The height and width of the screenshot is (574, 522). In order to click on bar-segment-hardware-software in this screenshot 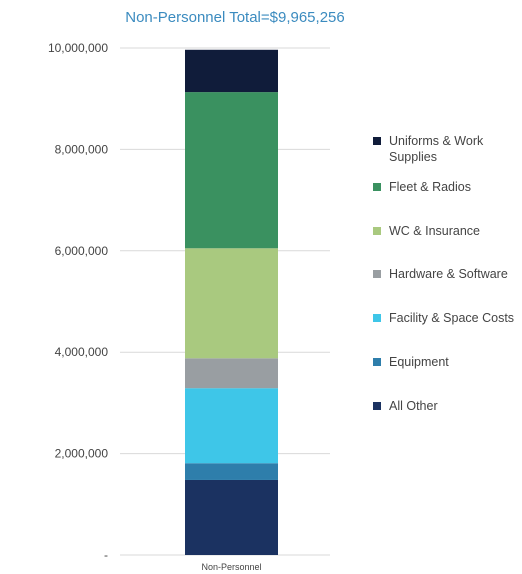, I will do `click(231, 373)`.